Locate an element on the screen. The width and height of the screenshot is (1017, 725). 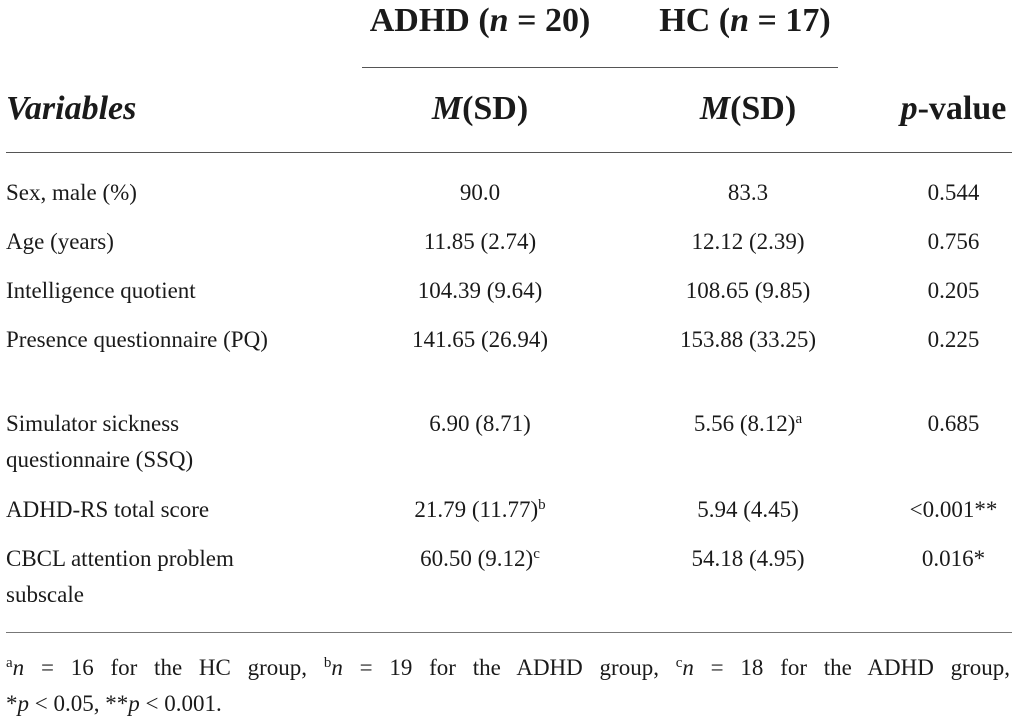
p-value: 0.225 is located at coordinates (953, 339).